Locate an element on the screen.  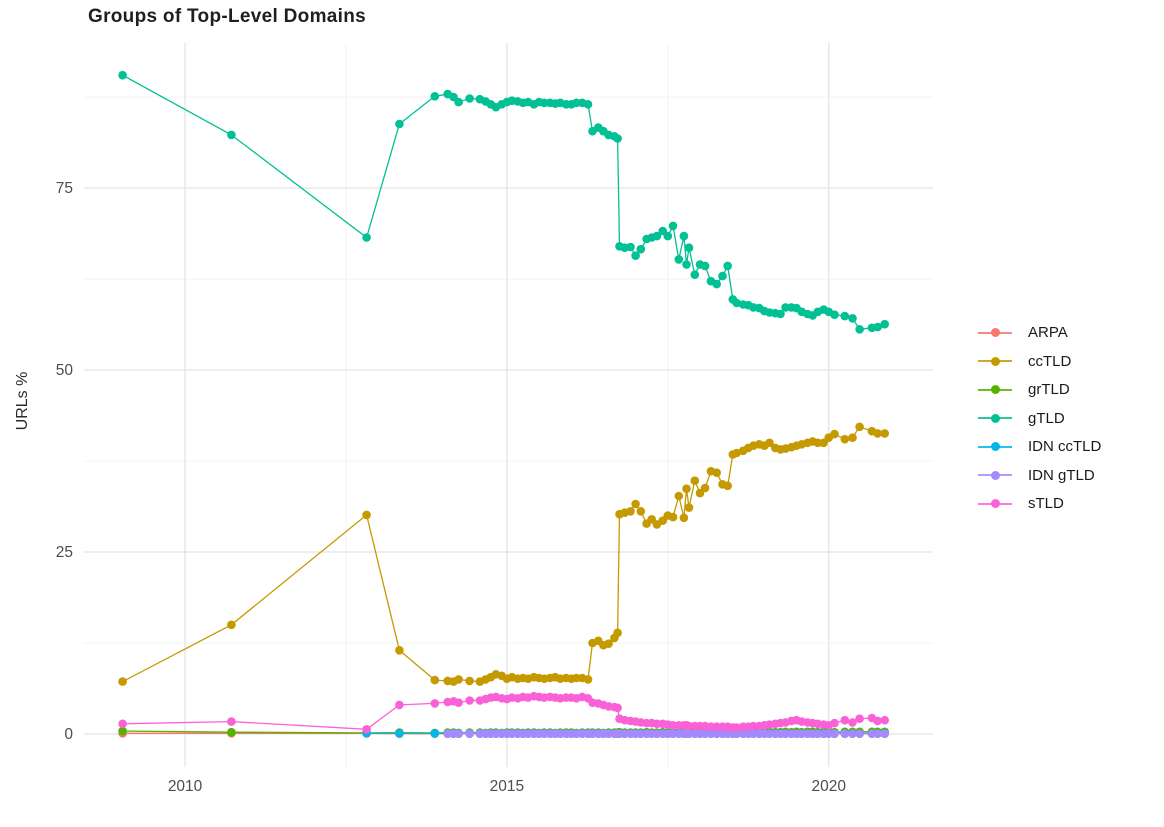
legend-label: IDN gTLD is located at coordinates (1061, 475).